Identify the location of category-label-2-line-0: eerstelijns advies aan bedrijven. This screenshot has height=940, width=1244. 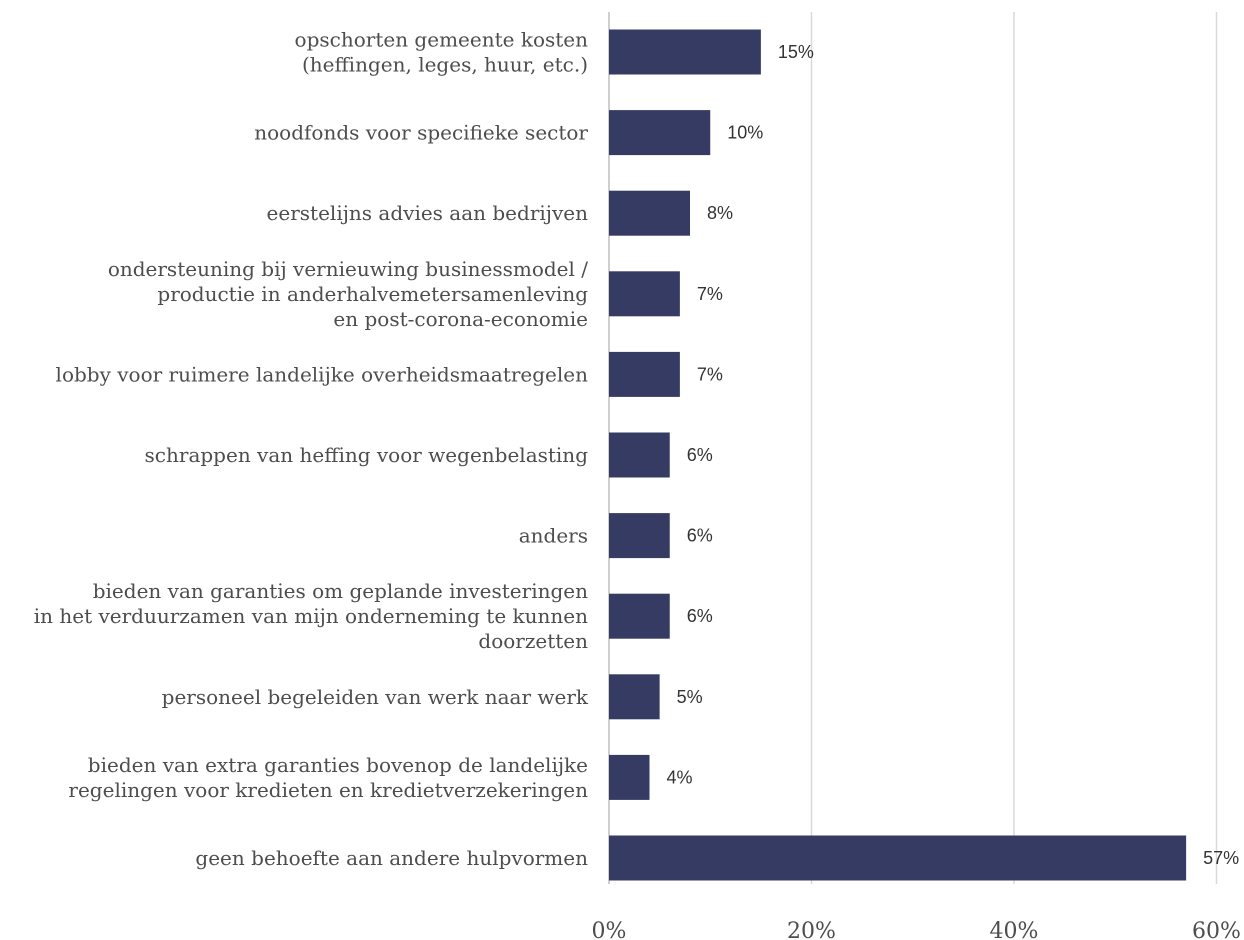
(428, 213).